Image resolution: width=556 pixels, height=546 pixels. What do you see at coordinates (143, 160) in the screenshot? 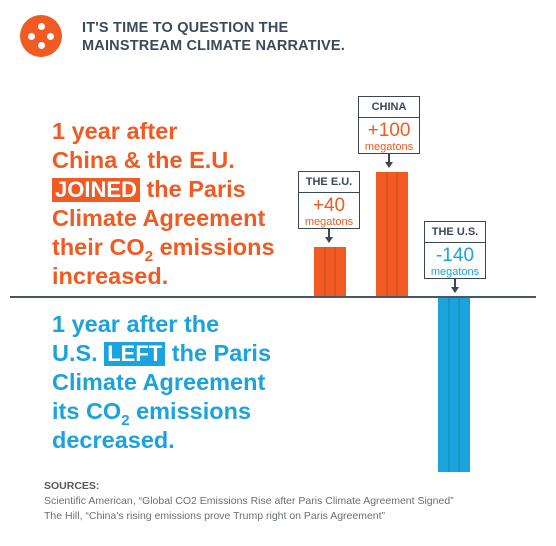
I see `increase-line-2: China & the E.U.` at bounding box center [143, 160].